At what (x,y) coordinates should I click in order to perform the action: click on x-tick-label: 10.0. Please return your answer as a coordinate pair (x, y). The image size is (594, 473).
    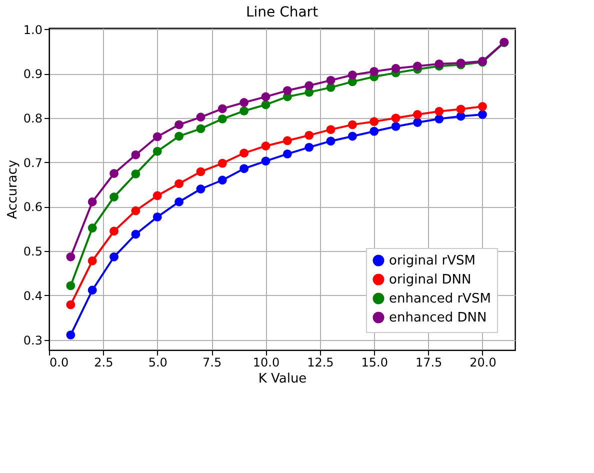
    Looking at the image, I should click on (266, 363).